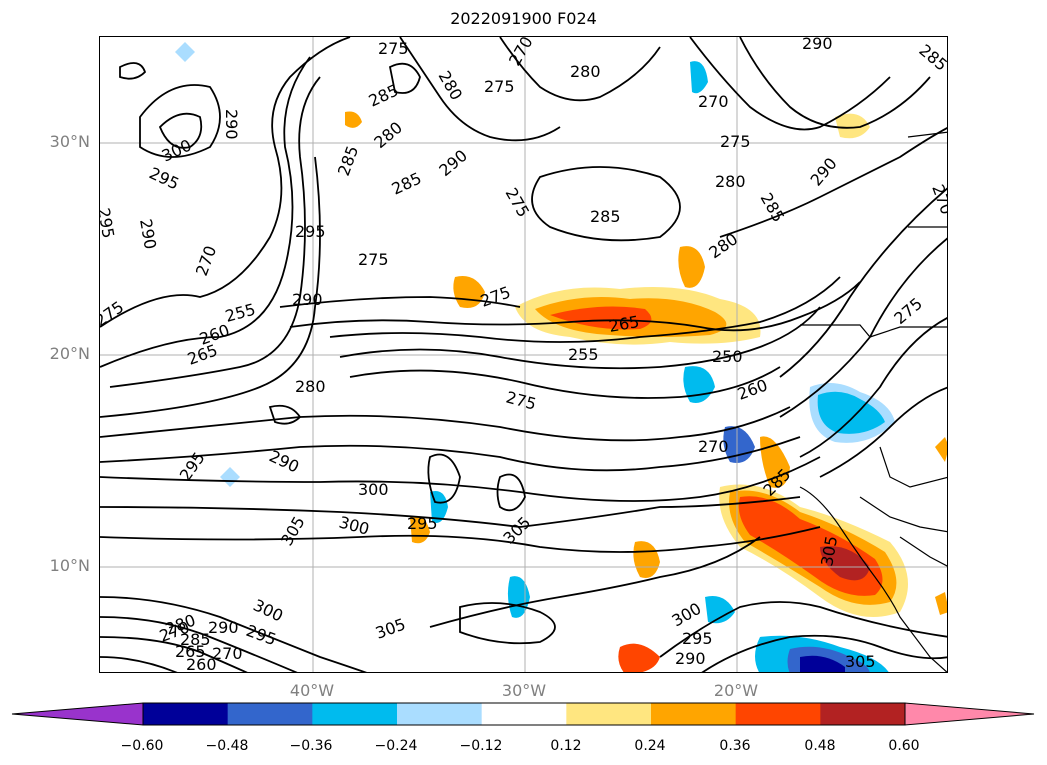 Image resolution: width=1047 pixels, height=765 pixels. I want to click on longitude-label: 20°W, so click(736, 690).